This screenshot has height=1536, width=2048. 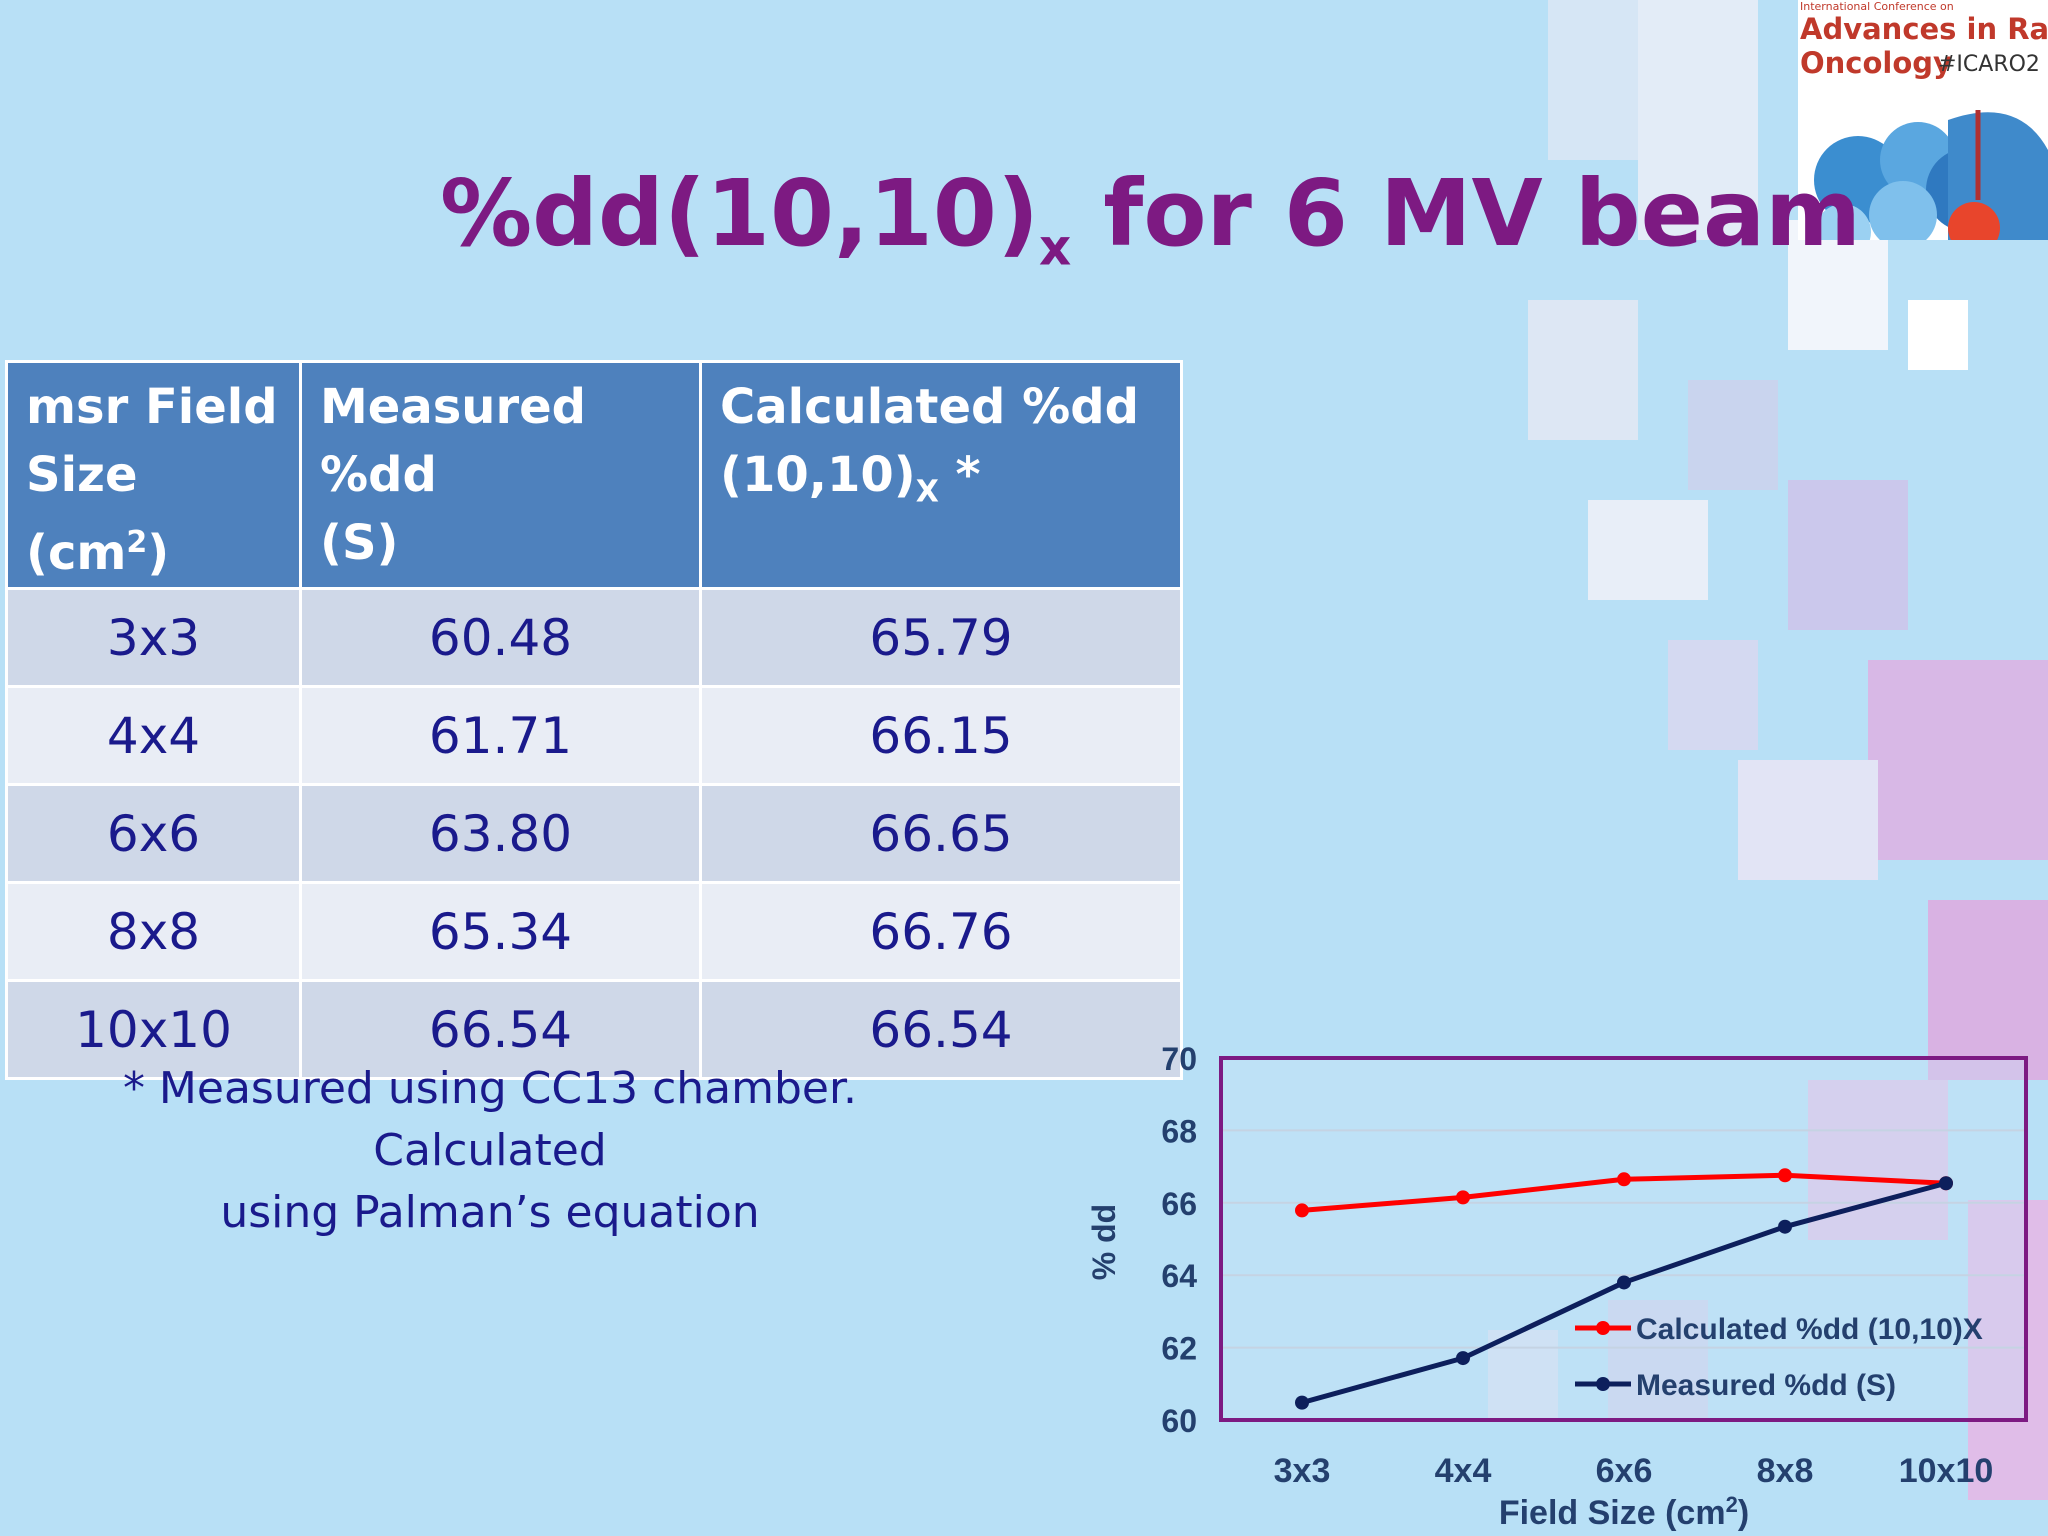 What do you see at coordinates (1179, 1204) in the screenshot?
I see `y-tick-label: 66` at bounding box center [1179, 1204].